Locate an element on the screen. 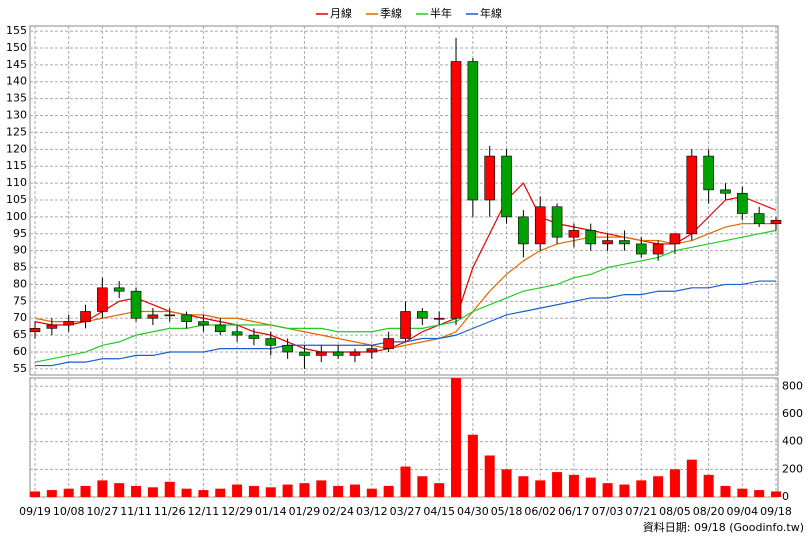 The image size is (808, 540). x-tick-label: 07/03 is located at coordinates (608, 511).